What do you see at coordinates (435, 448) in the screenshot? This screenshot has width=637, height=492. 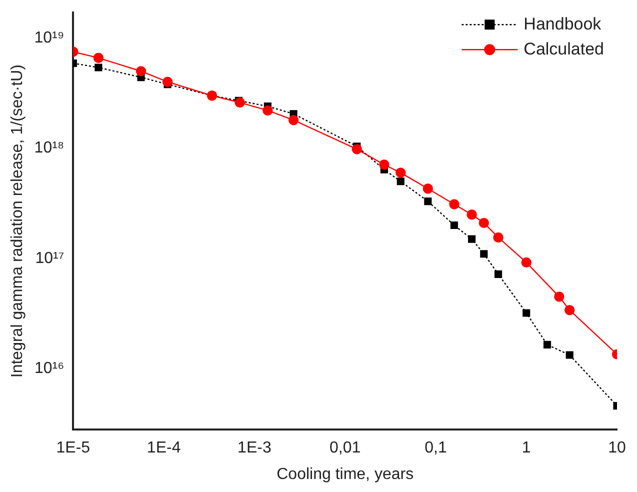 I see `x-tick-label: 0,1` at bounding box center [435, 448].